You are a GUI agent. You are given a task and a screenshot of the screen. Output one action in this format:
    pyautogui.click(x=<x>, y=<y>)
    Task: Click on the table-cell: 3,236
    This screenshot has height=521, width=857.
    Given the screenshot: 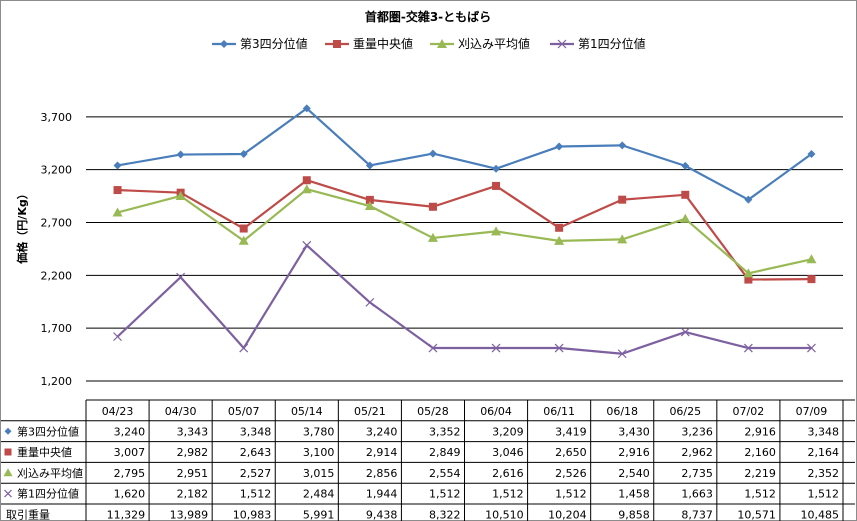 What is the action you would take?
    pyautogui.click(x=697, y=431)
    